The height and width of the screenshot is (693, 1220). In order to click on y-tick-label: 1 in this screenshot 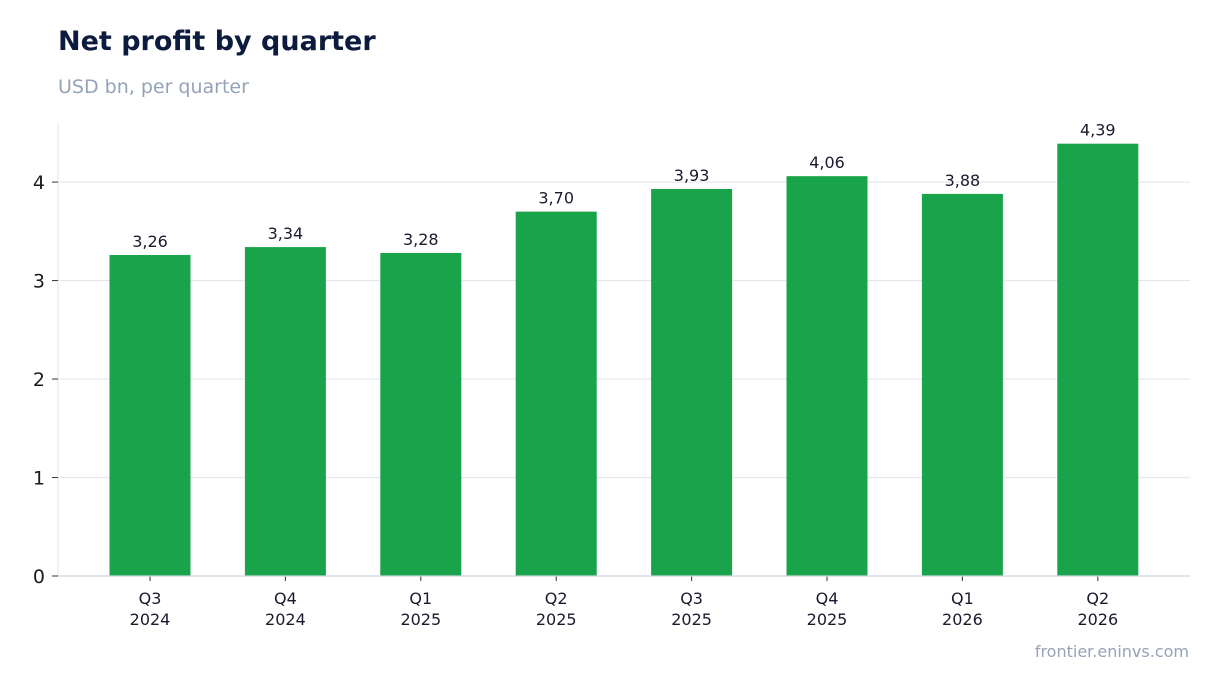, I will do `click(39, 479)`.